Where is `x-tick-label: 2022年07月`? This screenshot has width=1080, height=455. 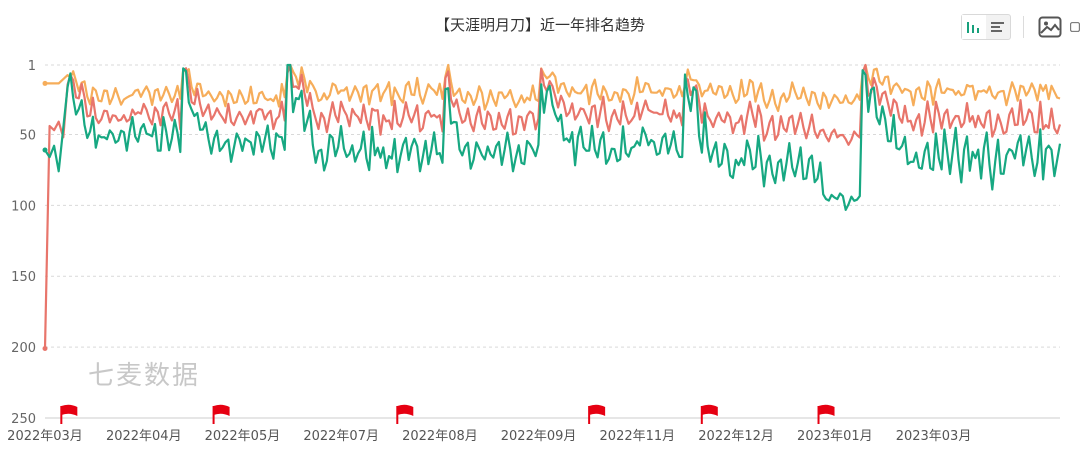 x-tick-label: 2022年07月 is located at coordinates (341, 436).